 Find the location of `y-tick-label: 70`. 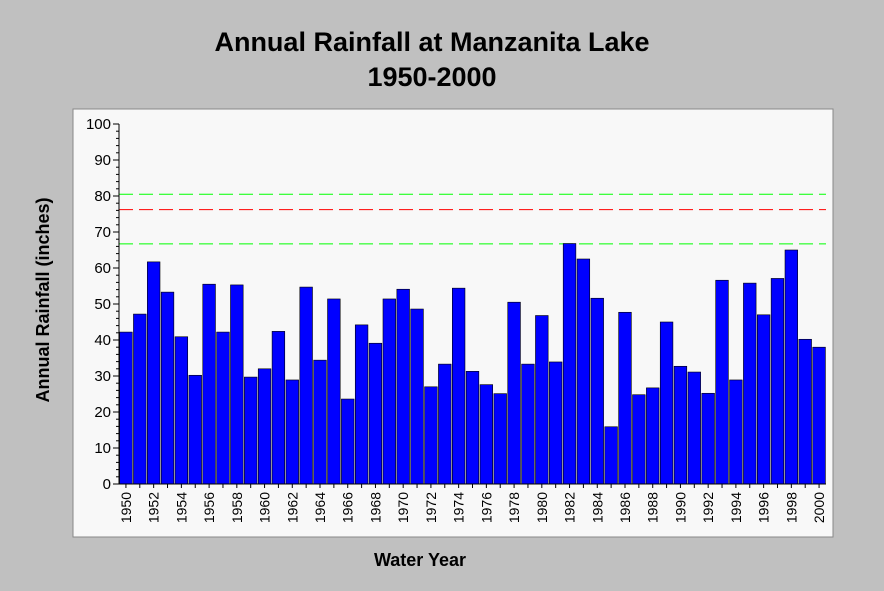

y-tick-label: 70 is located at coordinates (102, 232).